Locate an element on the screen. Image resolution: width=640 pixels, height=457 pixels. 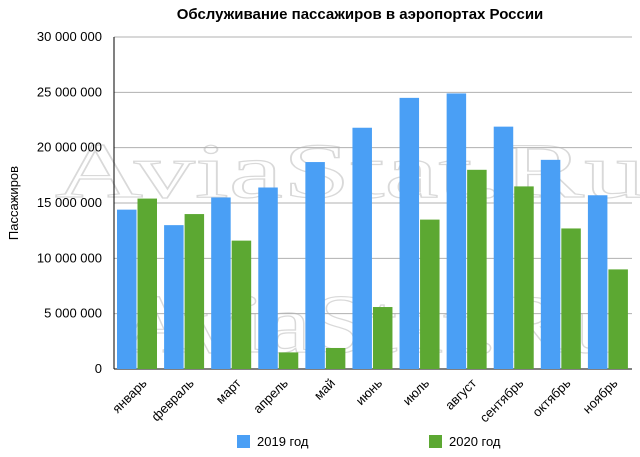
legend-label: 2019 год is located at coordinates (283, 441).